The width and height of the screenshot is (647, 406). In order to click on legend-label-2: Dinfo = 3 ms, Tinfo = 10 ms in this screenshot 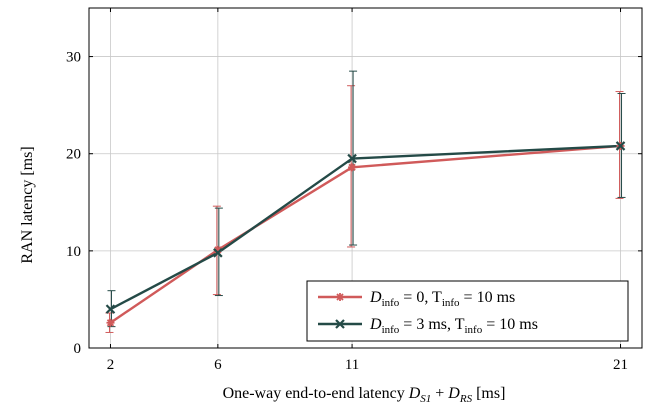, I will do `click(453, 326)`.